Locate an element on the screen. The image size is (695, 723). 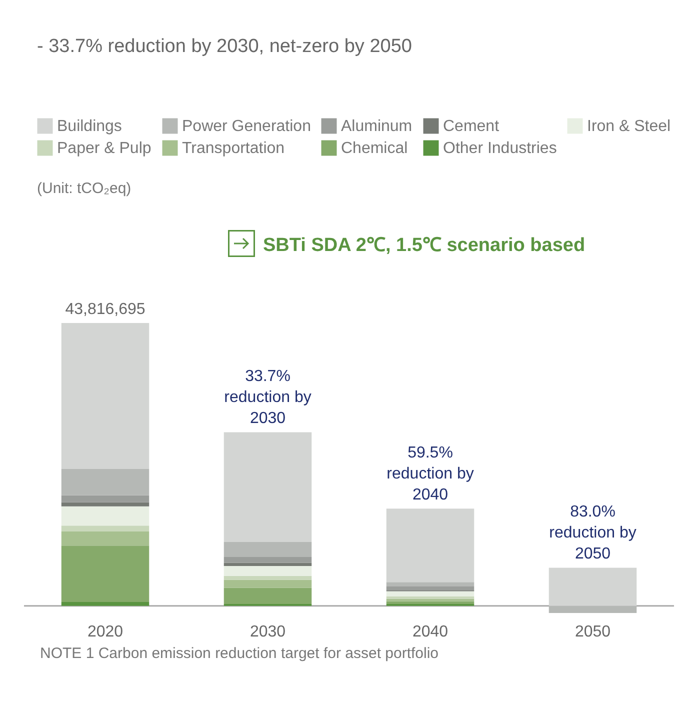
legend-label: Other Industries is located at coordinates (500, 148).